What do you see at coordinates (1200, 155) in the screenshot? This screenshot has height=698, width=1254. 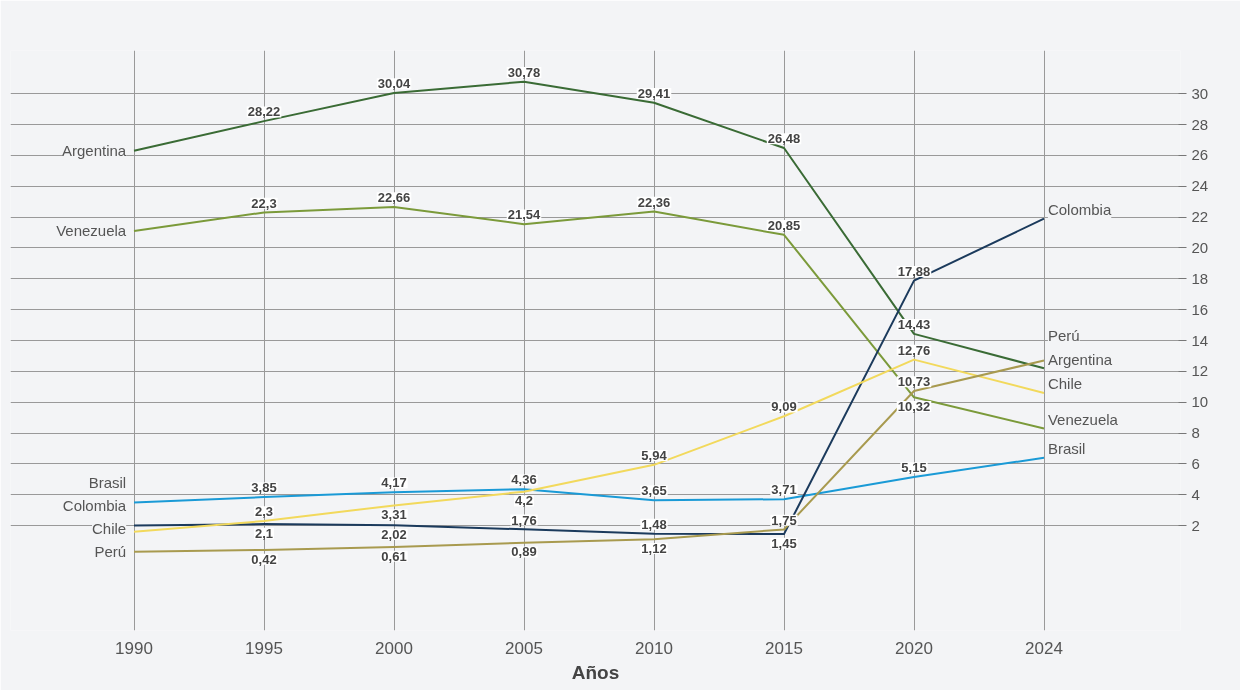 I see `y-tick-label: 26` at bounding box center [1200, 155].